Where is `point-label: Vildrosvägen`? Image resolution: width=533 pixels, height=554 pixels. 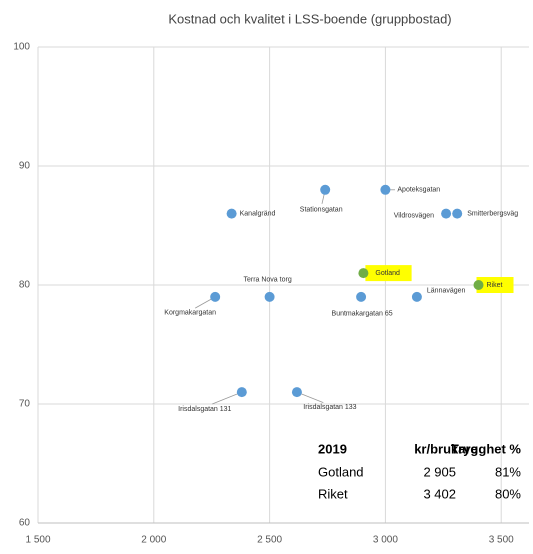 point-label: Vildrosvägen is located at coordinates (414, 215).